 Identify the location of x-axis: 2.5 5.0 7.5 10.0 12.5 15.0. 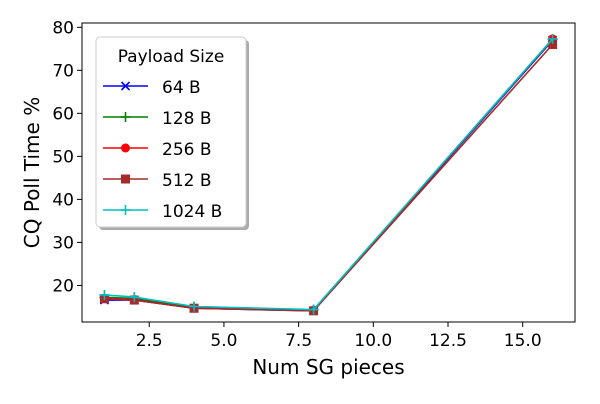
(339, 336).